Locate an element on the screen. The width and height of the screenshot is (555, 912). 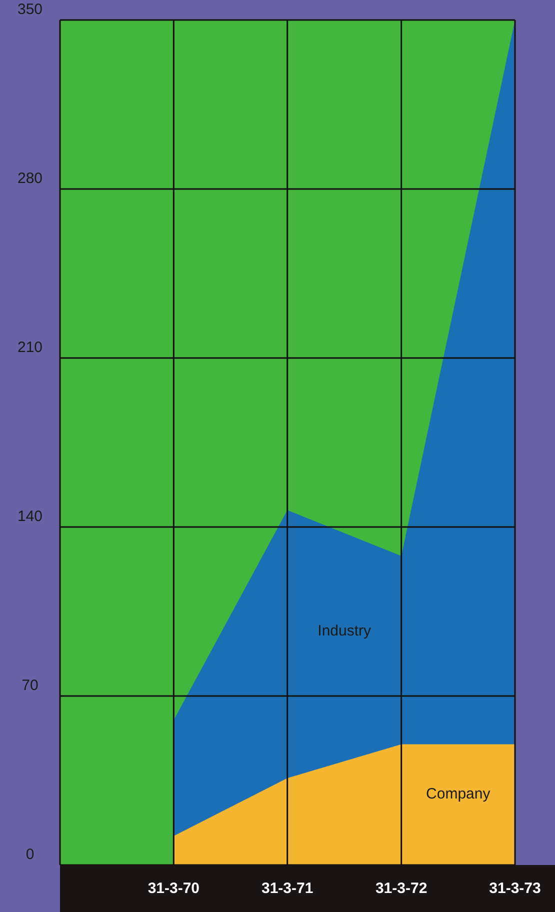
series-label: Industry is located at coordinates (345, 631).